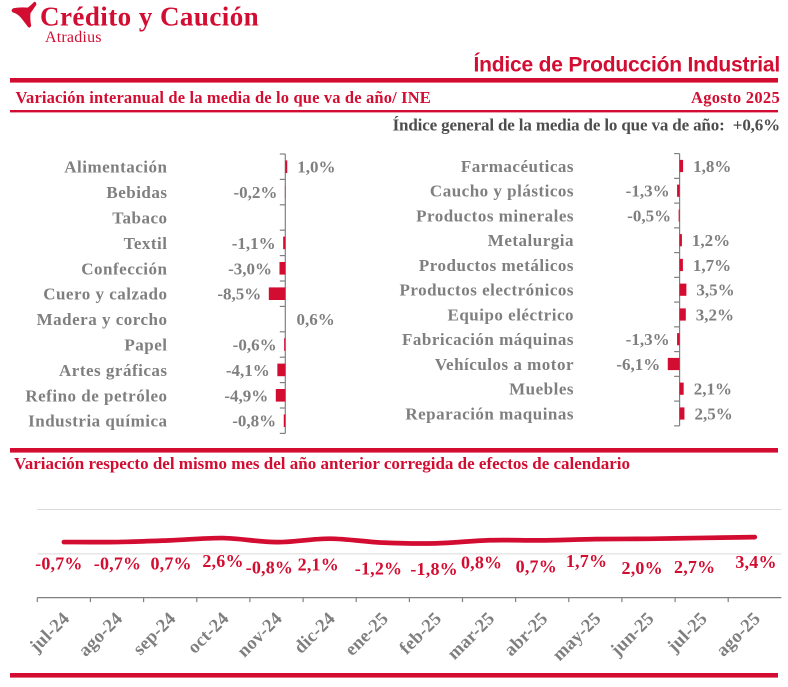  I want to click on svg-text: oct-24, so click(208, 633).